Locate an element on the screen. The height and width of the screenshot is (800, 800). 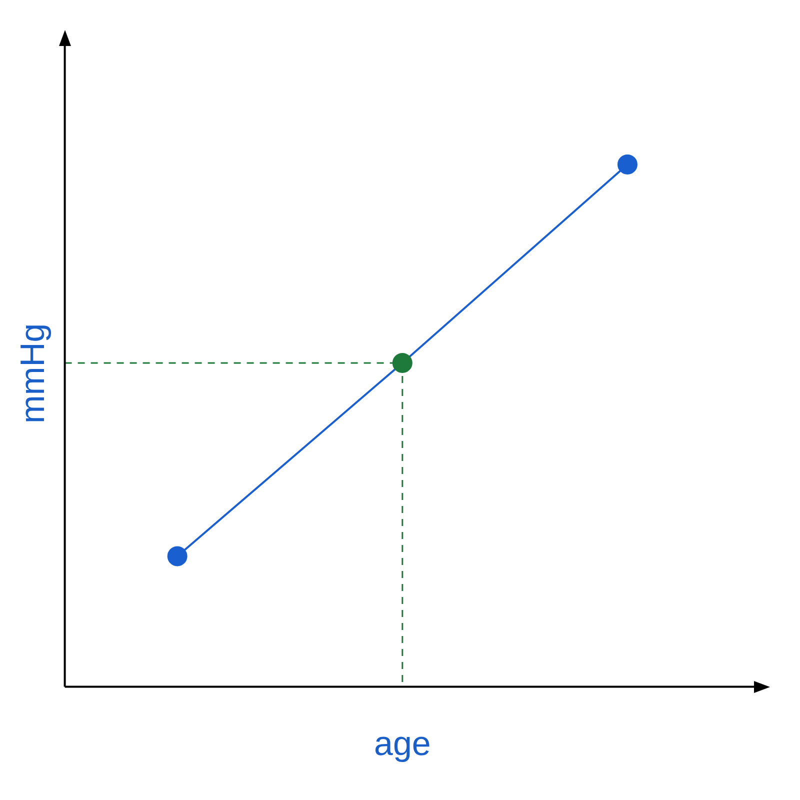
x-axis-title: age is located at coordinates (402, 743).